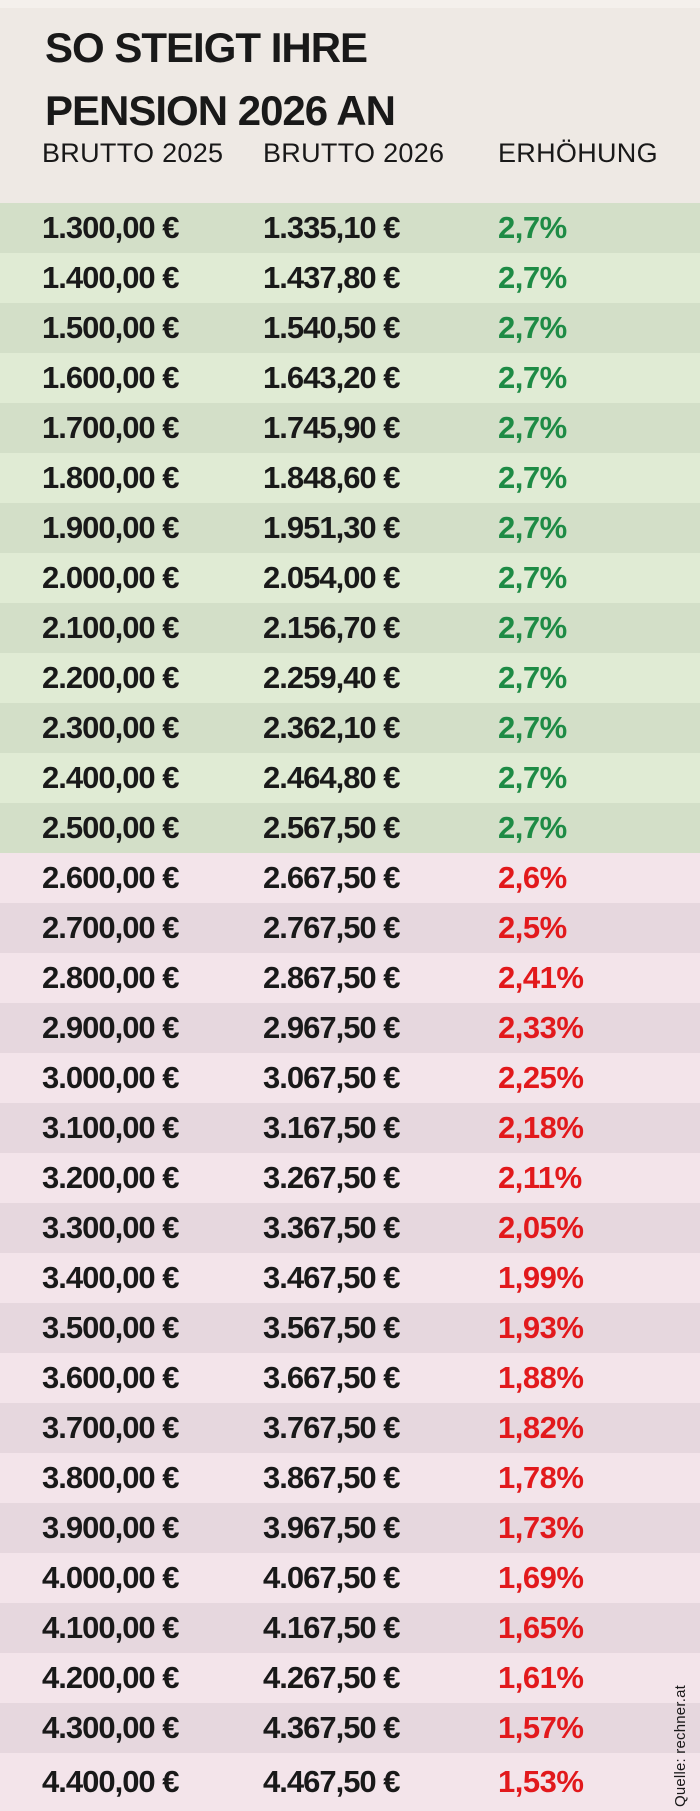 This screenshot has height=1811, width=700. I want to click on table-row: 2.000,00 € 2.054,00 € 2,7%, so click(350, 578).